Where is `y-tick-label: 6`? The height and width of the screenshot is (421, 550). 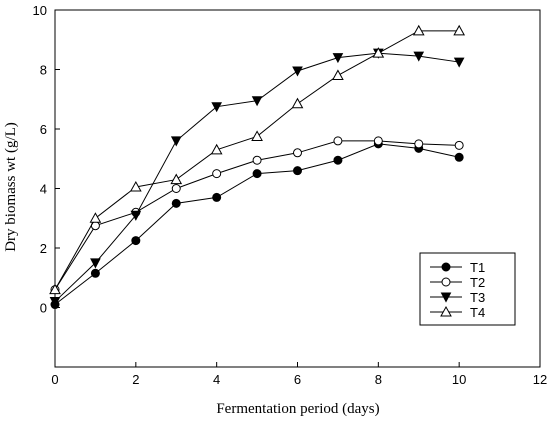
y-tick-label: 6 is located at coordinates (43, 129).